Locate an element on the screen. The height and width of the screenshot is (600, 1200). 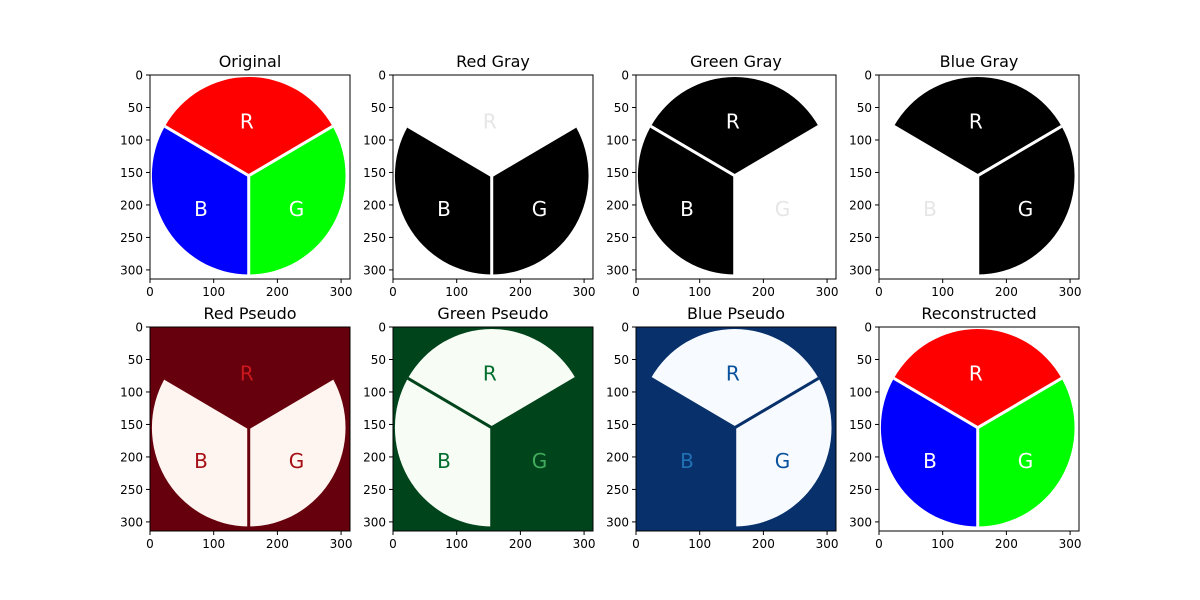
subplot-title: Green Gray is located at coordinates (736, 61).